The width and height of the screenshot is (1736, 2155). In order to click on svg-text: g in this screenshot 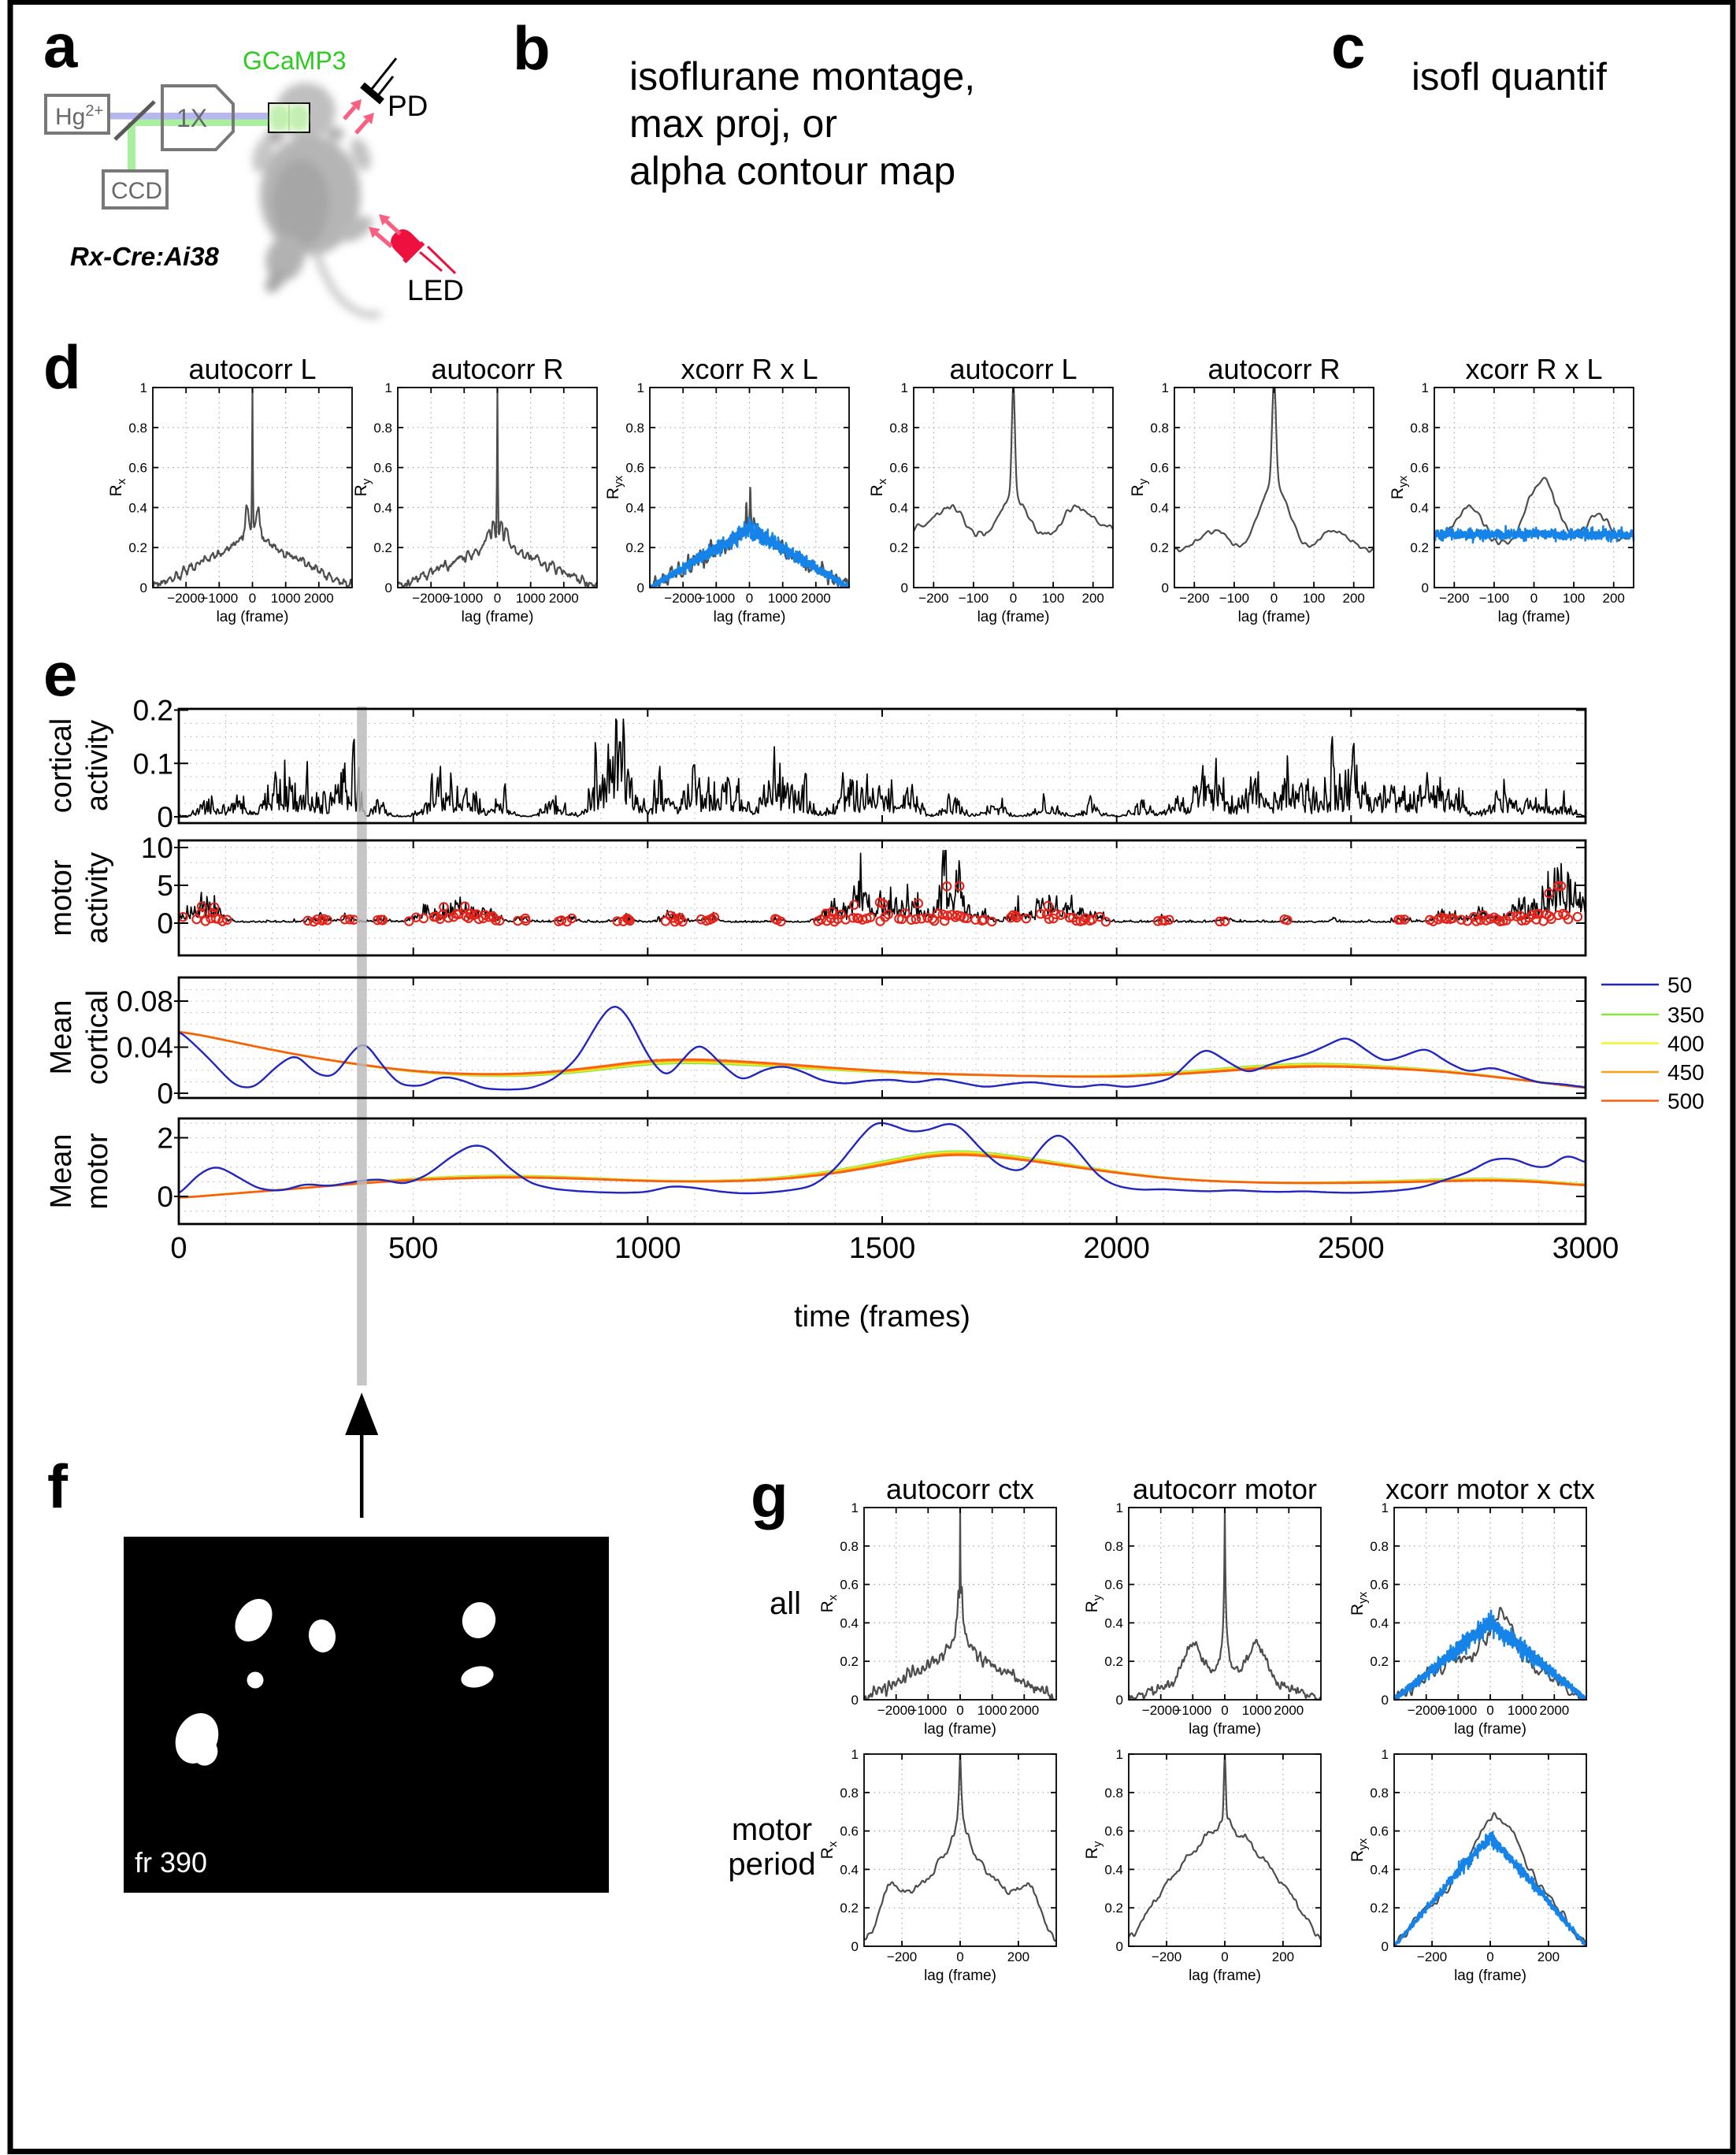, I will do `click(769, 1495)`.